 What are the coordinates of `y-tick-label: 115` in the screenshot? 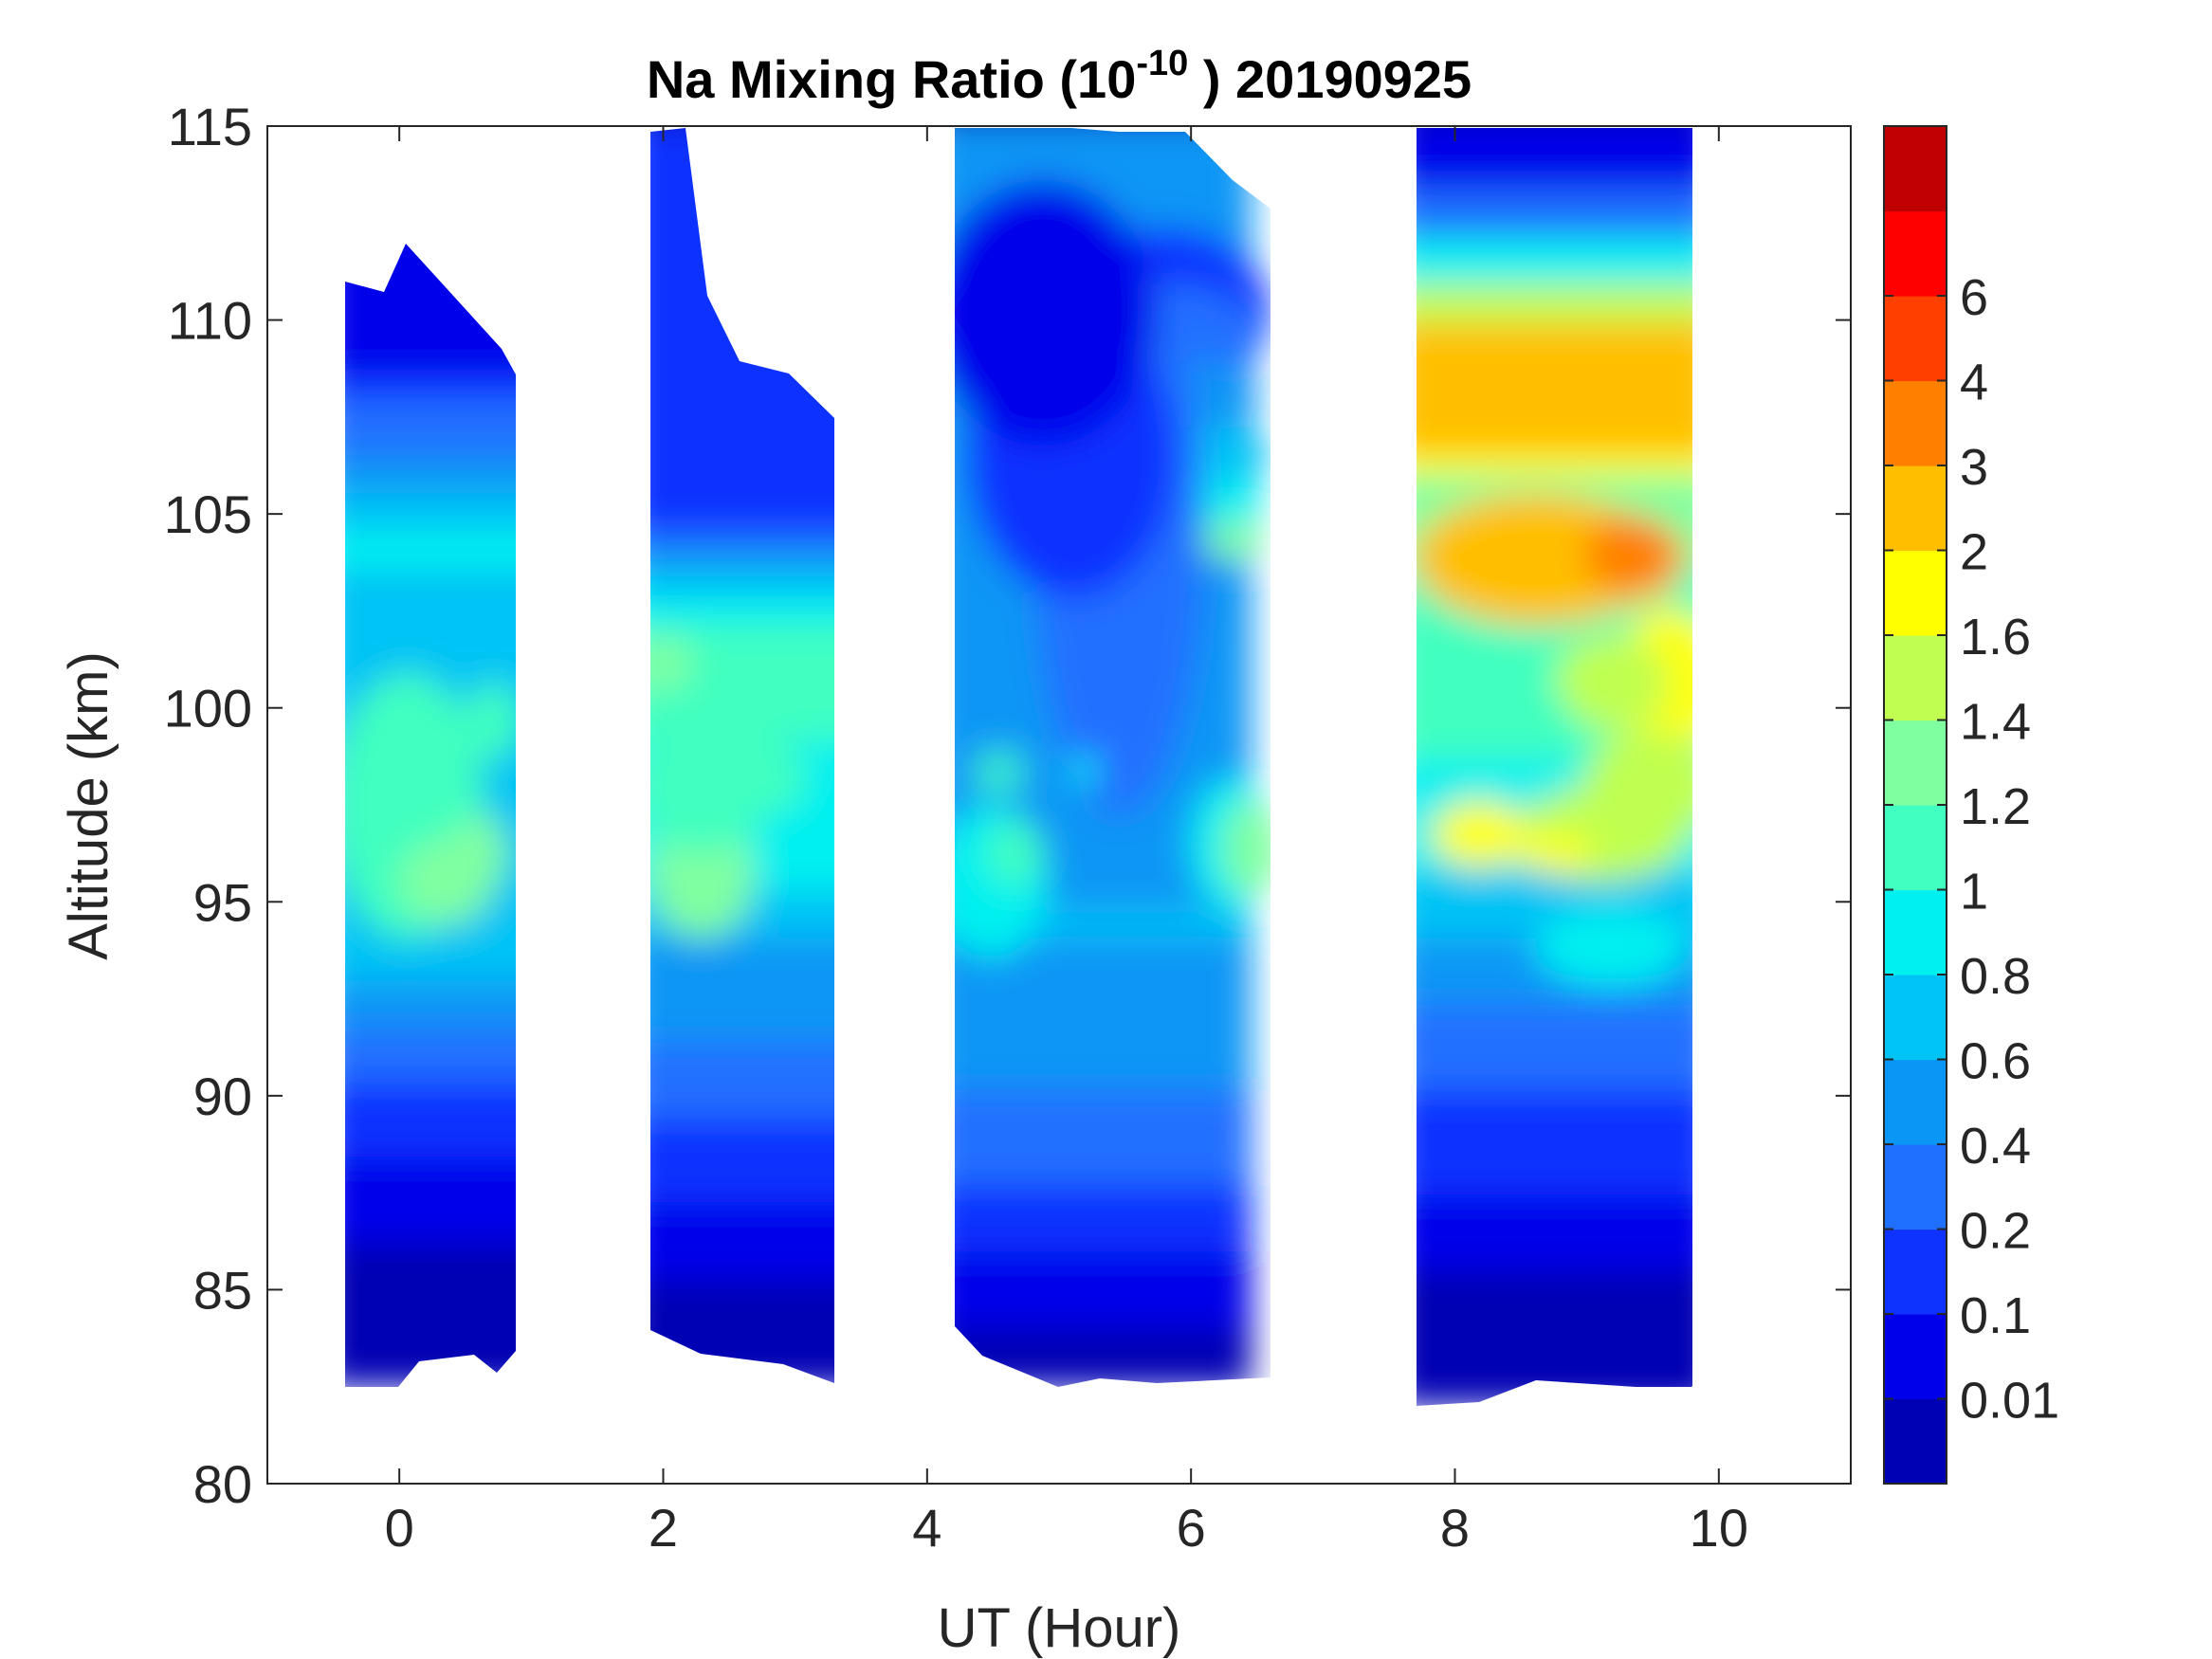 It's located at (210, 126).